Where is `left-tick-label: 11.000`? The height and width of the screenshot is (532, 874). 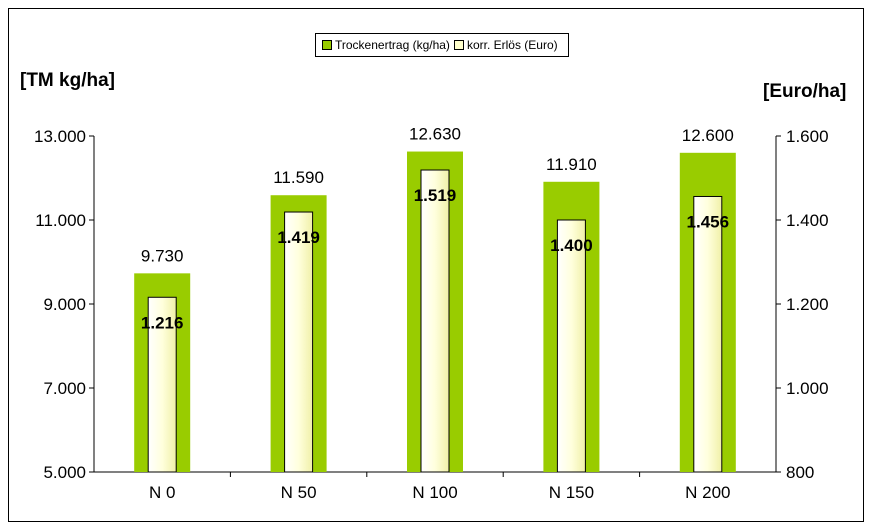
left-tick-label: 11.000 is located at coordinates (60, 220).